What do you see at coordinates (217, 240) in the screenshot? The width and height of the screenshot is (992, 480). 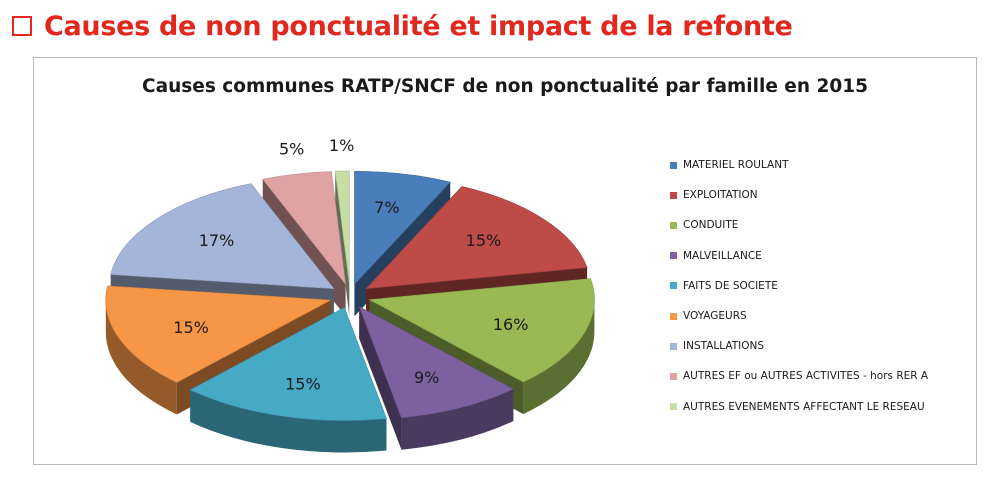 I see `pie-data-label: 17%` at bounding box center [217, 240].